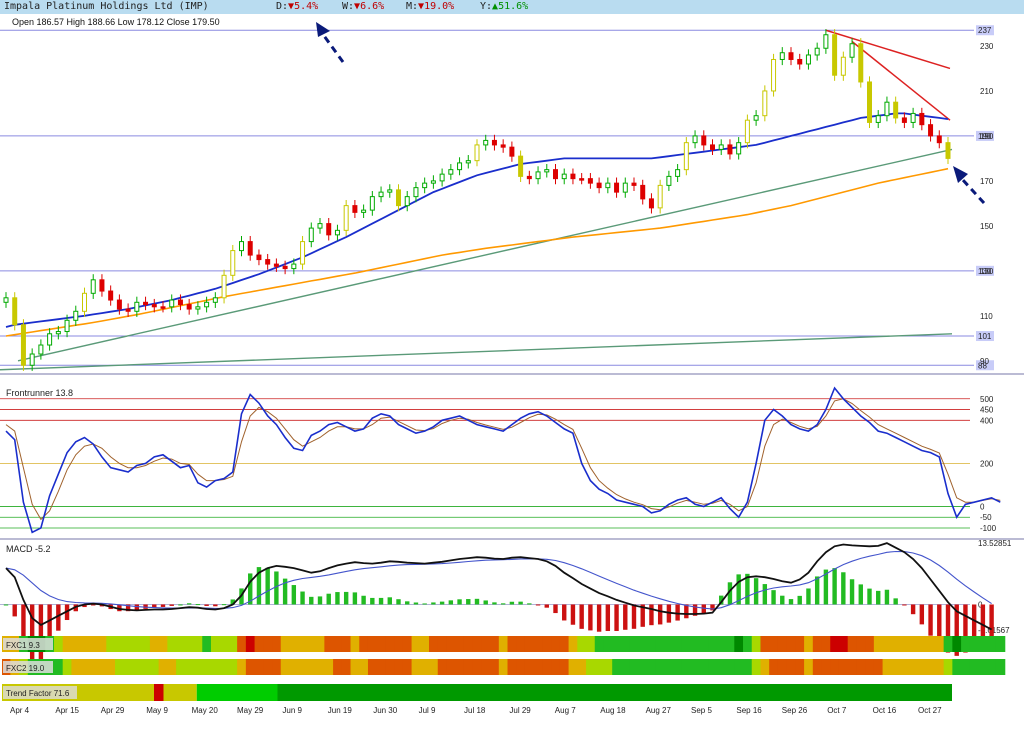  I want to click on x-axis-tick-label: Jul 29, so click(520, 710).